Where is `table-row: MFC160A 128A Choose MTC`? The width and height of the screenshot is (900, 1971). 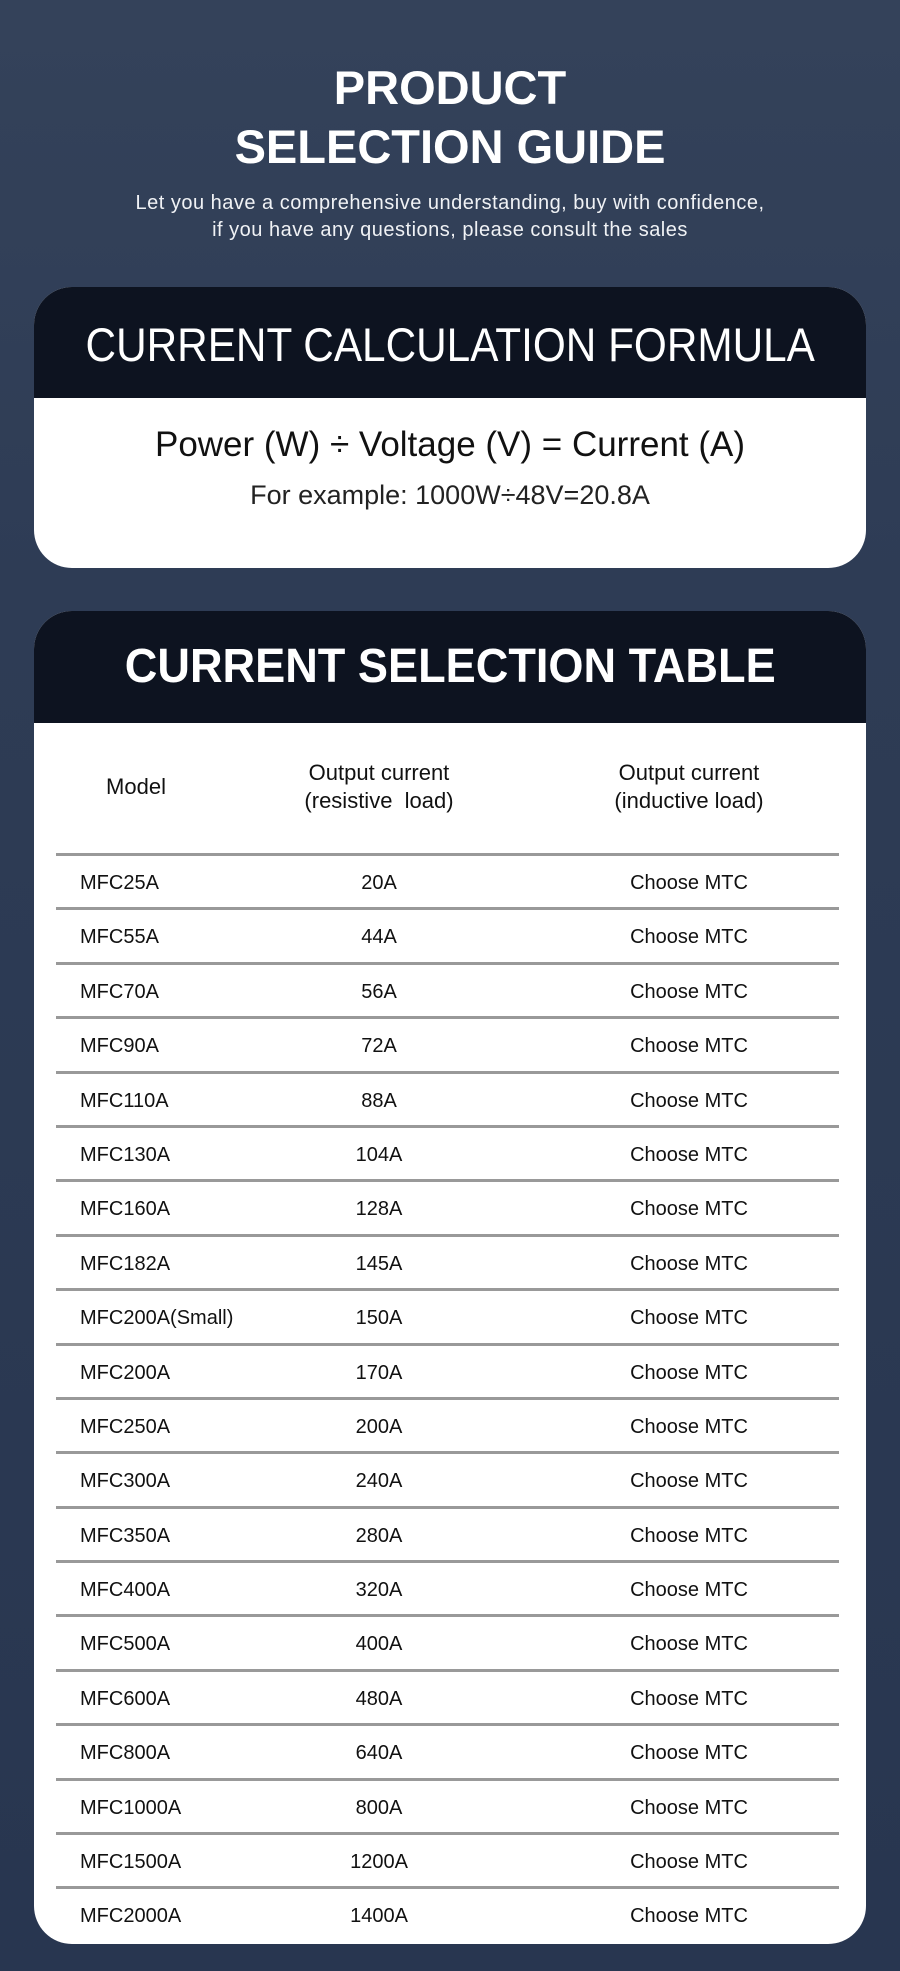 table-row: MFC160A 128A Choose MTC is located at coordinates (447, 1209).